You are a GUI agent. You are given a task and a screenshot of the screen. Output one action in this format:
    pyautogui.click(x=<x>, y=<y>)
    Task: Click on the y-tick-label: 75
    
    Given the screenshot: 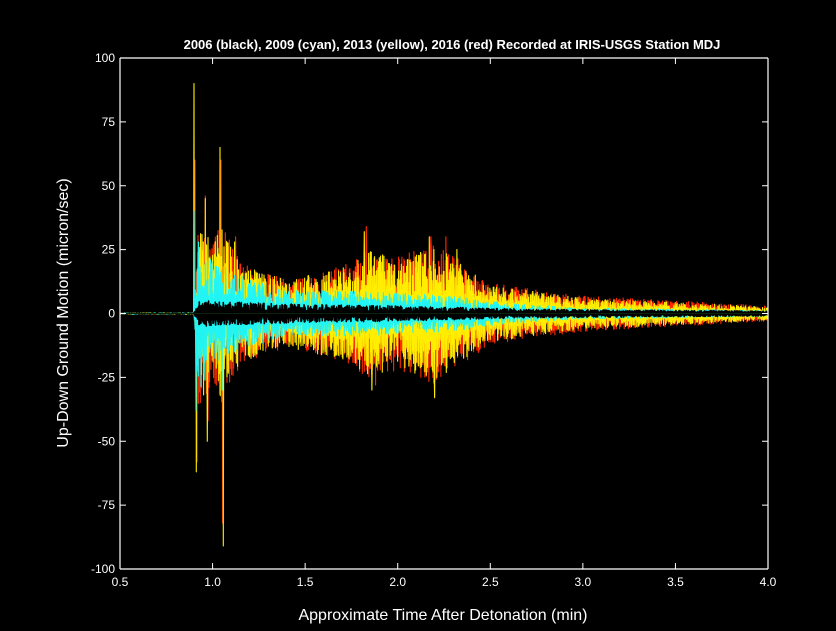 What is the action you would take?
    pyautogui.click(x=109, y=122)
    